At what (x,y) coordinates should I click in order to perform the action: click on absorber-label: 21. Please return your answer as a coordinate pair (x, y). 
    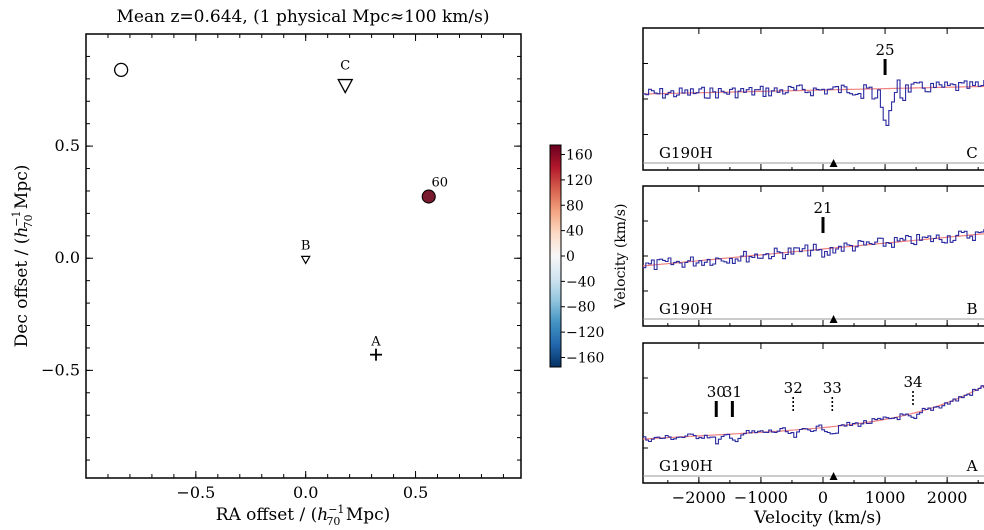
    Looking at the image, I should click on (822, 208).